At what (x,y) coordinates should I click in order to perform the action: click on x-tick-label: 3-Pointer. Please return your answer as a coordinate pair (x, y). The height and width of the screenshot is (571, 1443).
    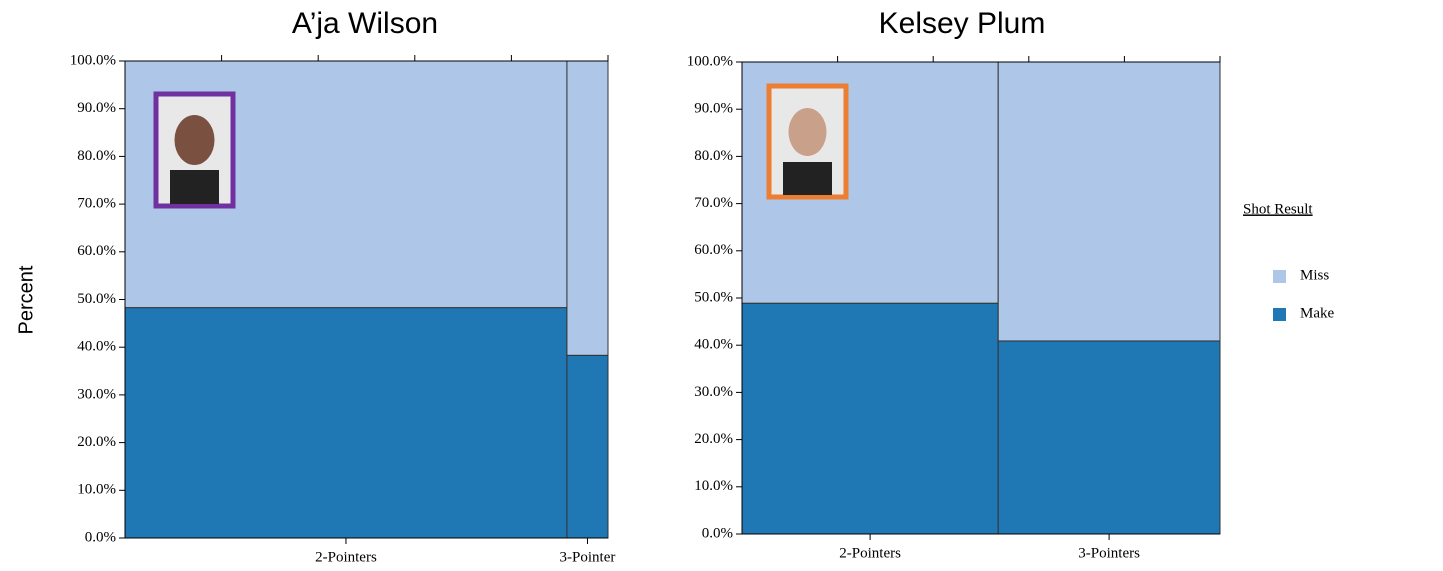
    Looking at the image, I should click on (588, 557).